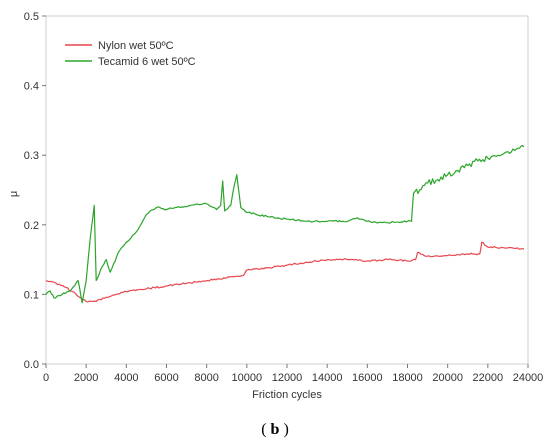 The width and height of the screenshot is (550, 444). I want to click on x-tick-label: 4000, so click(126, 378).